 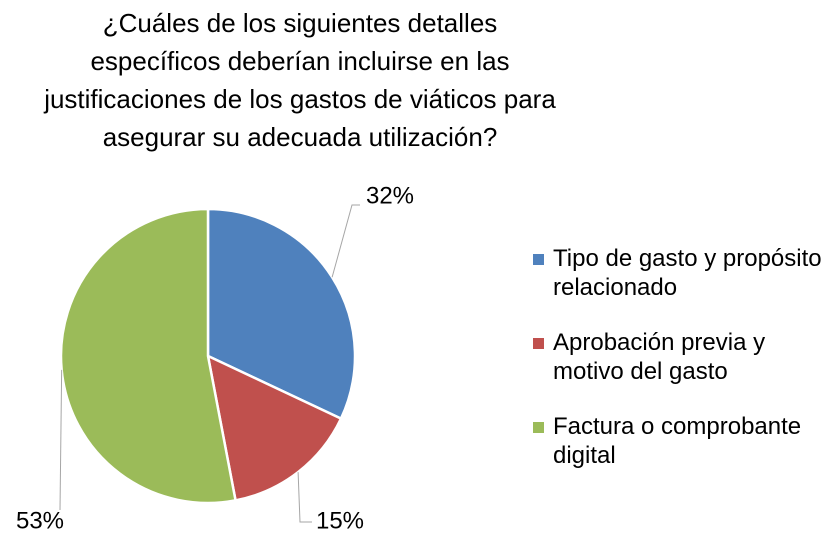 What do you see at coordinates (40, 520) in the screenshot?
I see `data-label: 53%` at bounding box center [40, 520].